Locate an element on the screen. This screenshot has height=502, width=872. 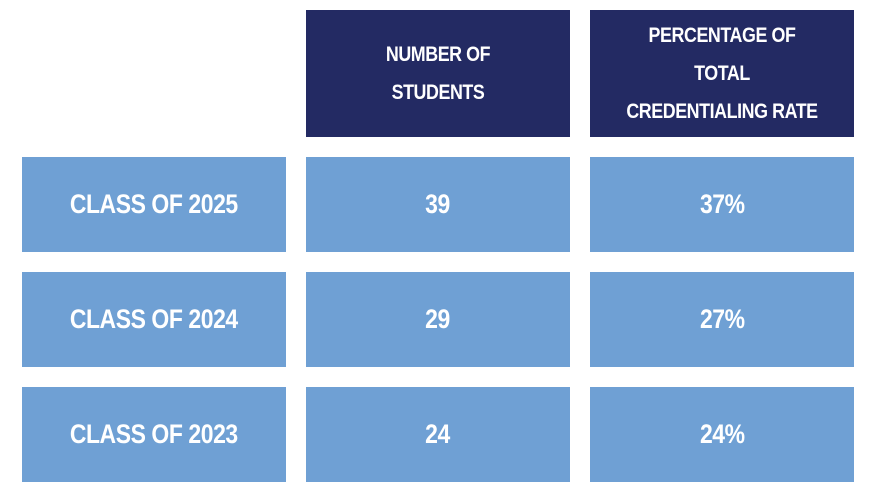
data-cell: 39 is located at coordinates (438, 204).